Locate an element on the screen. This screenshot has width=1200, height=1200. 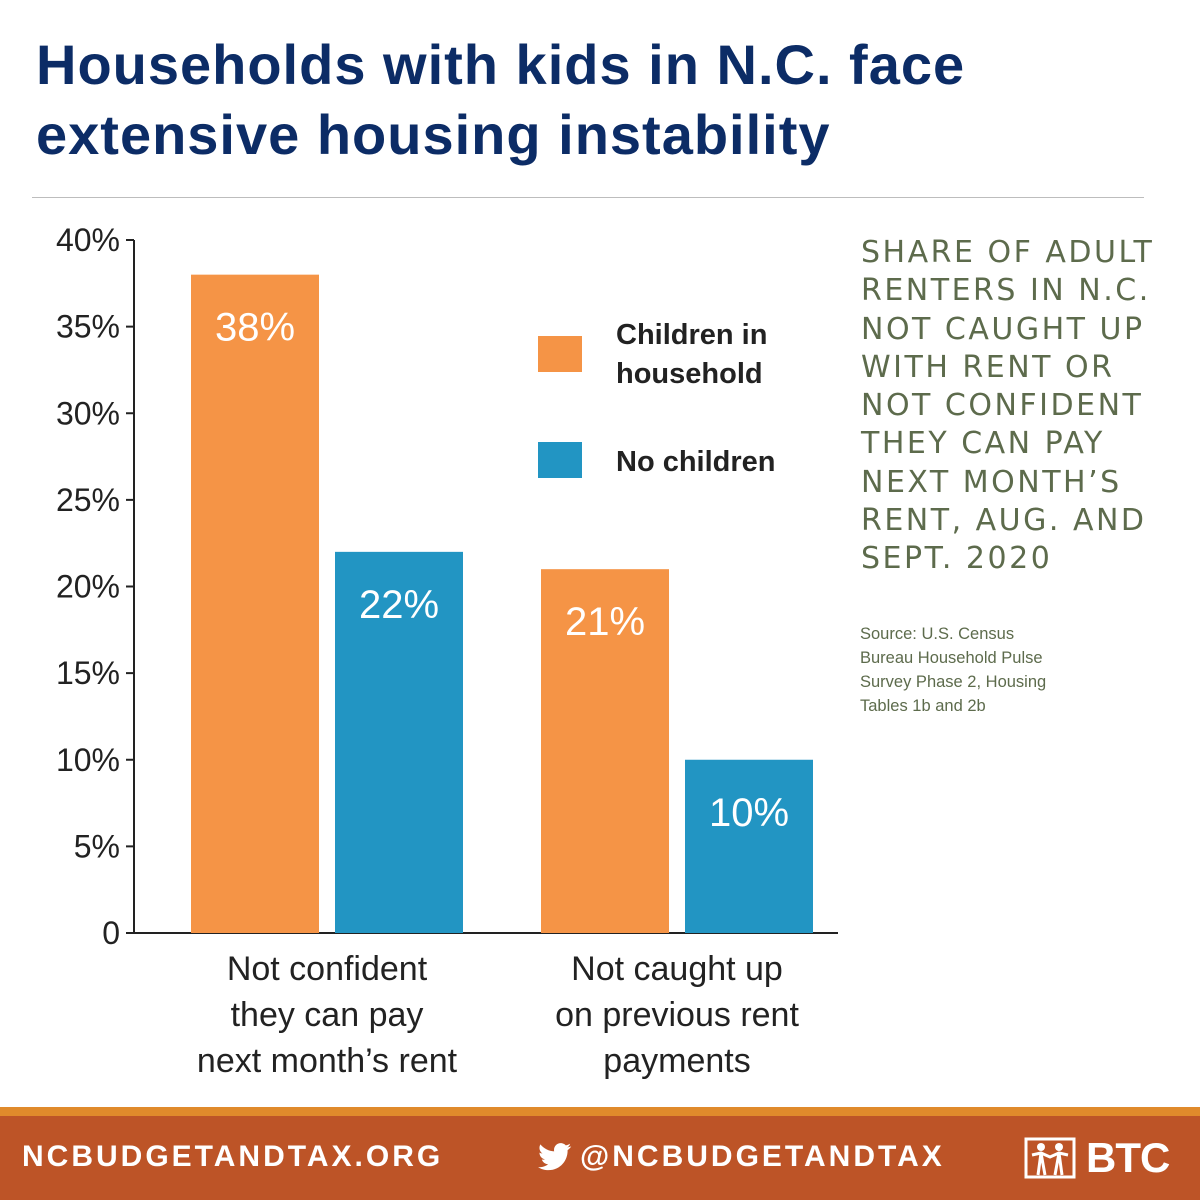
legend-label: Children in is located at coordinates (691, 335).